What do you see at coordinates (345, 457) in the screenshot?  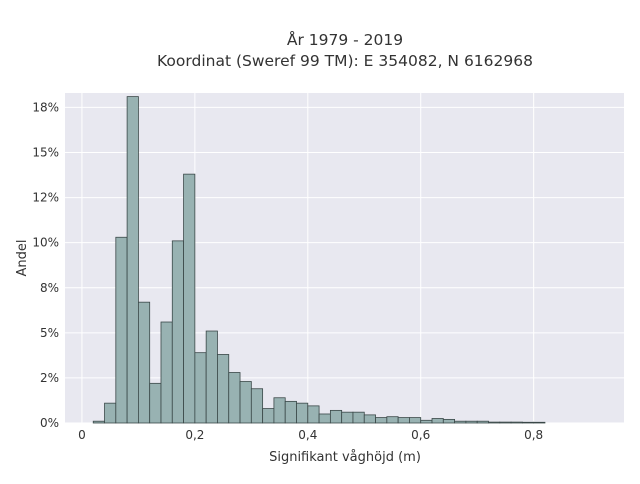 I see `x-axis-label: Signifikant våghöjd (m)` at bounding box center [345, 457].